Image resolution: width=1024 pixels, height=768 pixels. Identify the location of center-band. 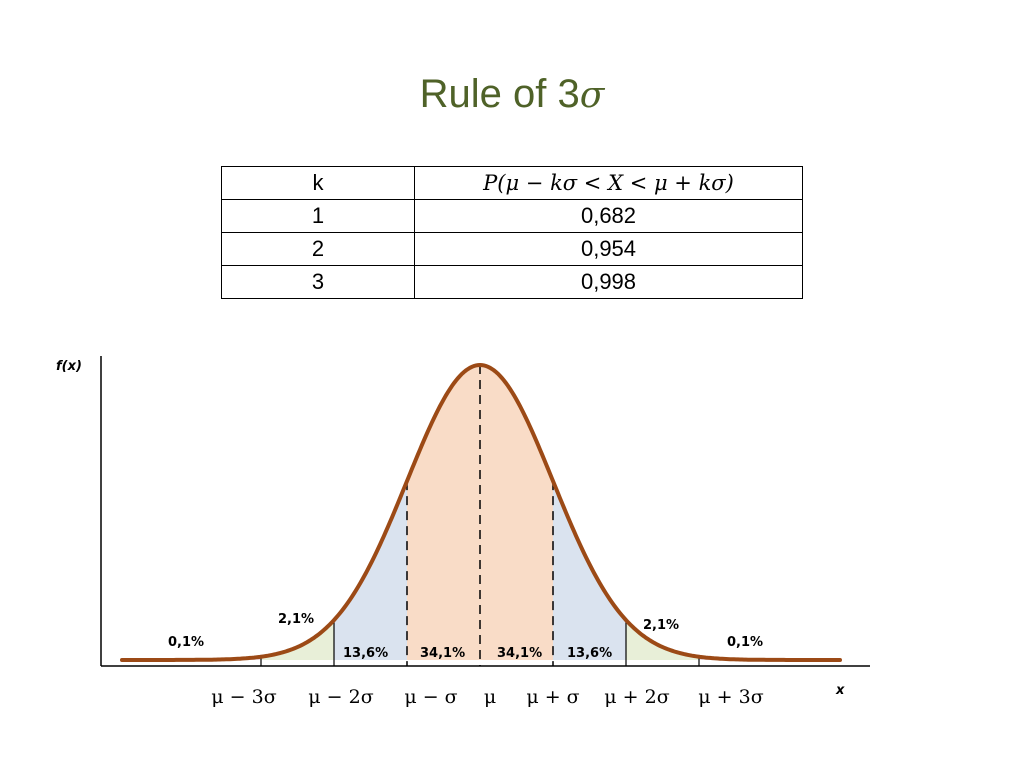
(480, 512).